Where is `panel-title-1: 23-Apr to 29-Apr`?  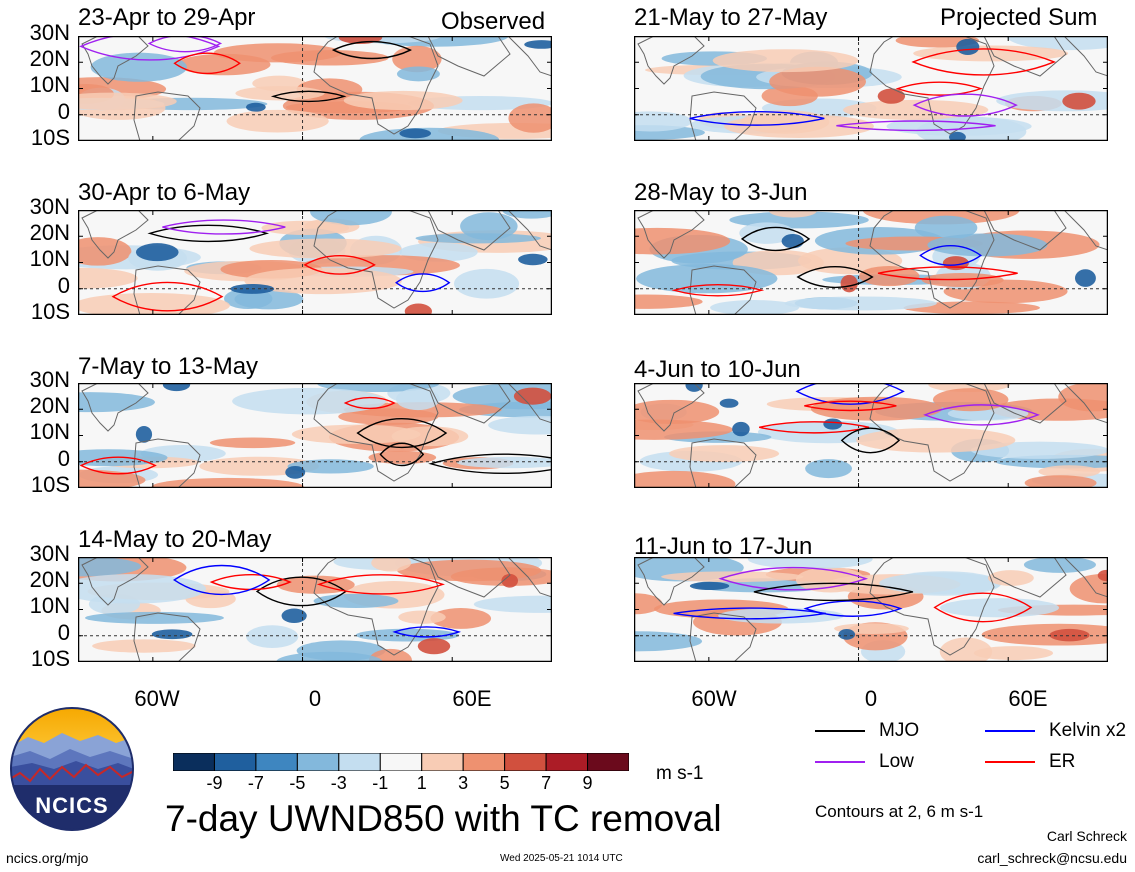 panel-title-1: 23-Apr to 29-Apr is located at coordinates (167, 17).